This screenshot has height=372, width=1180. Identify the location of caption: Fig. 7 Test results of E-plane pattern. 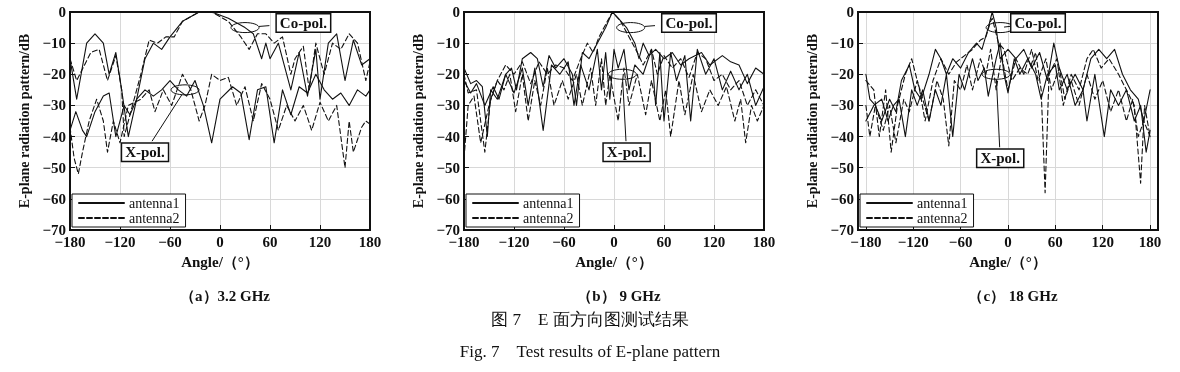
(590, 352).